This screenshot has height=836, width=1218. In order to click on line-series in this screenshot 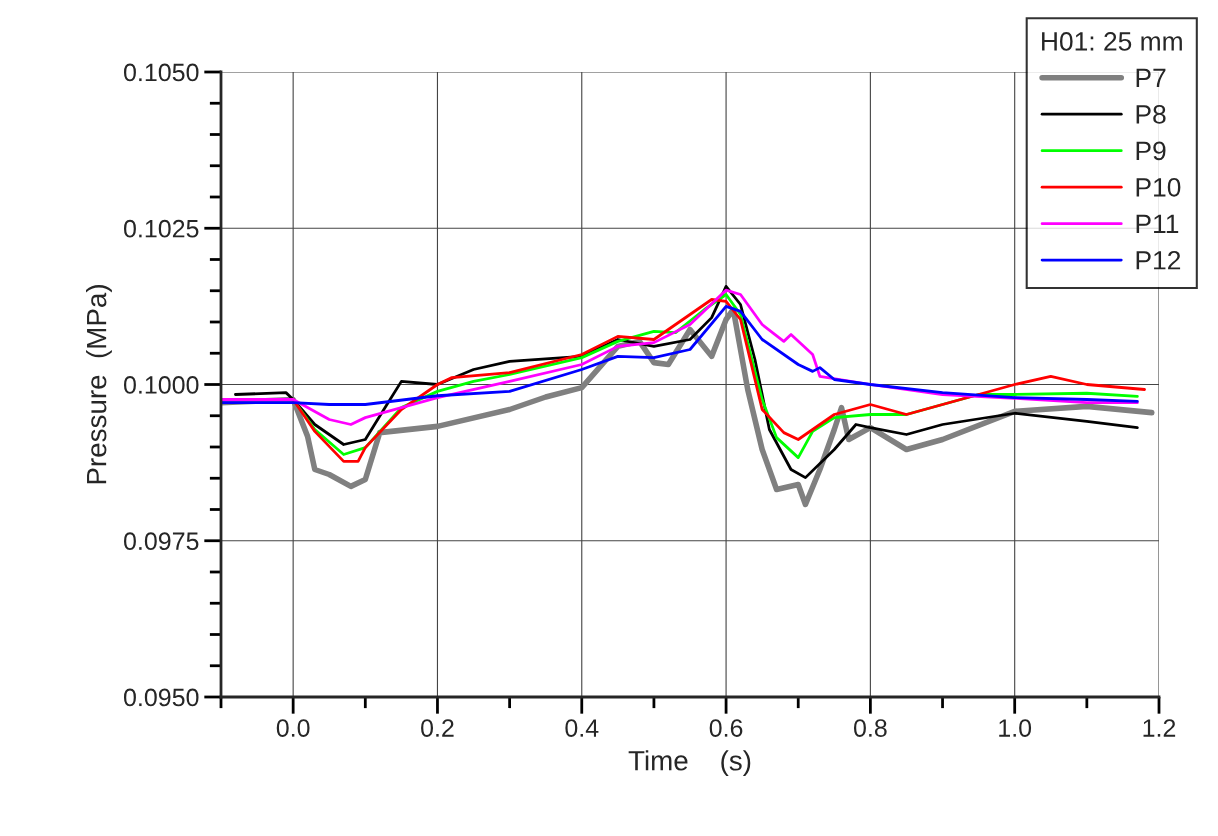, I will do `click(680, 355)`.